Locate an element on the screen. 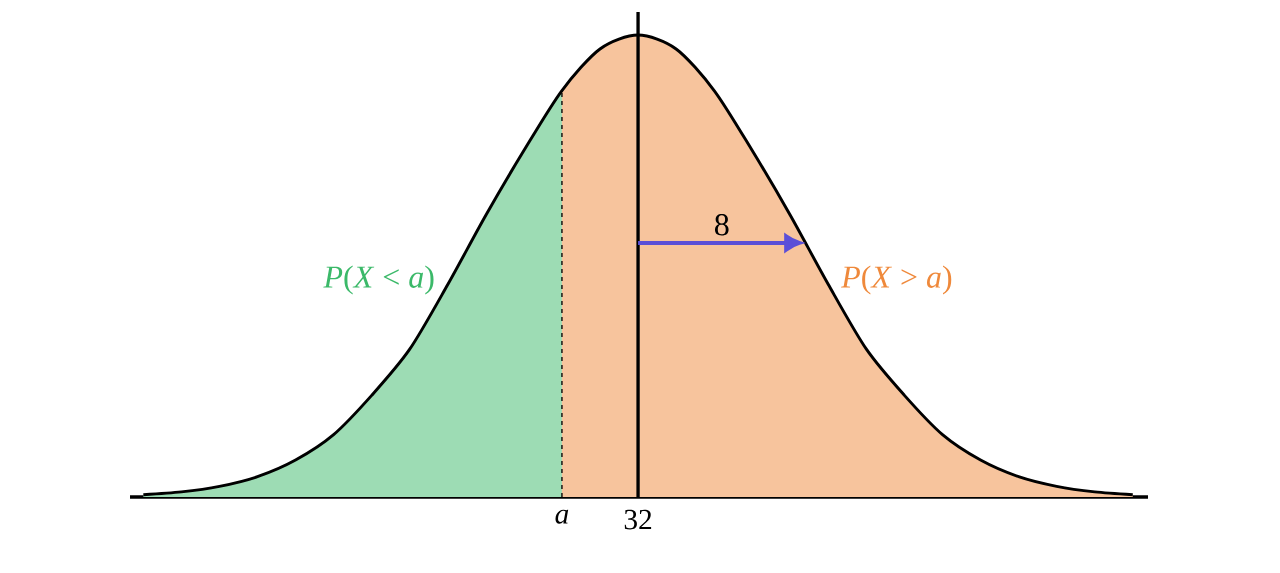  annotation: 8 is located at coordinates (721, 224).